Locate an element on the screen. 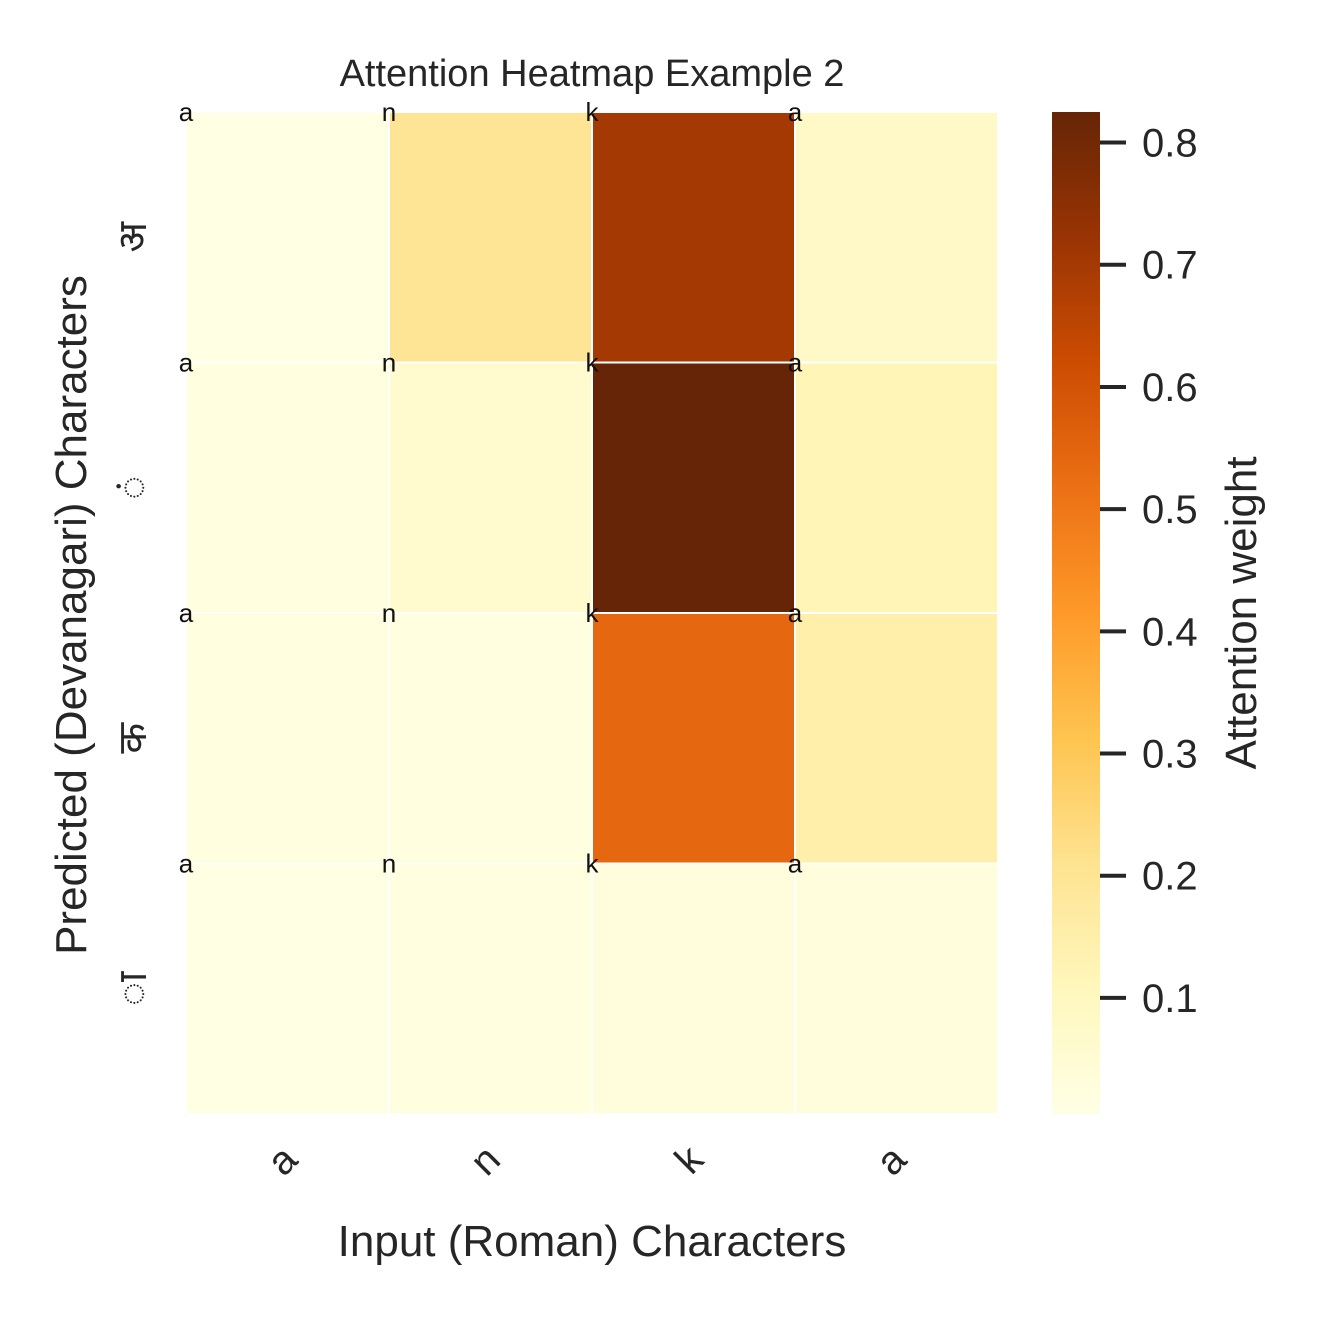  colorbar-tick-label: 0.7 is located at coordinates (1170, 266).